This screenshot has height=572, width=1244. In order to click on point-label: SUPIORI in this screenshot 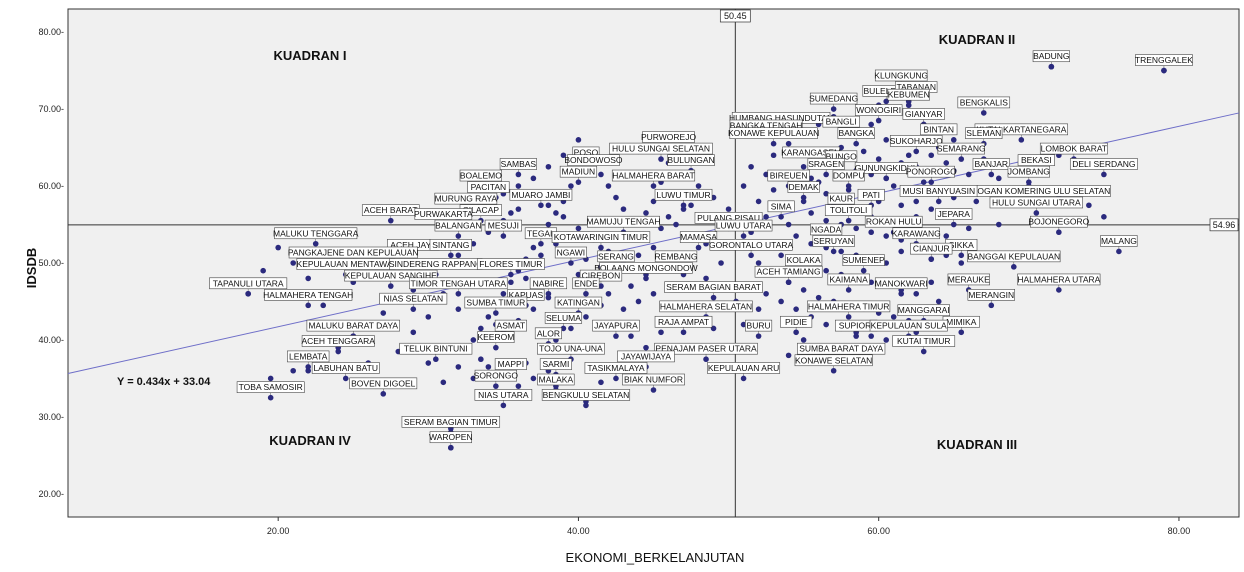, I will do `click(856, 326)`.